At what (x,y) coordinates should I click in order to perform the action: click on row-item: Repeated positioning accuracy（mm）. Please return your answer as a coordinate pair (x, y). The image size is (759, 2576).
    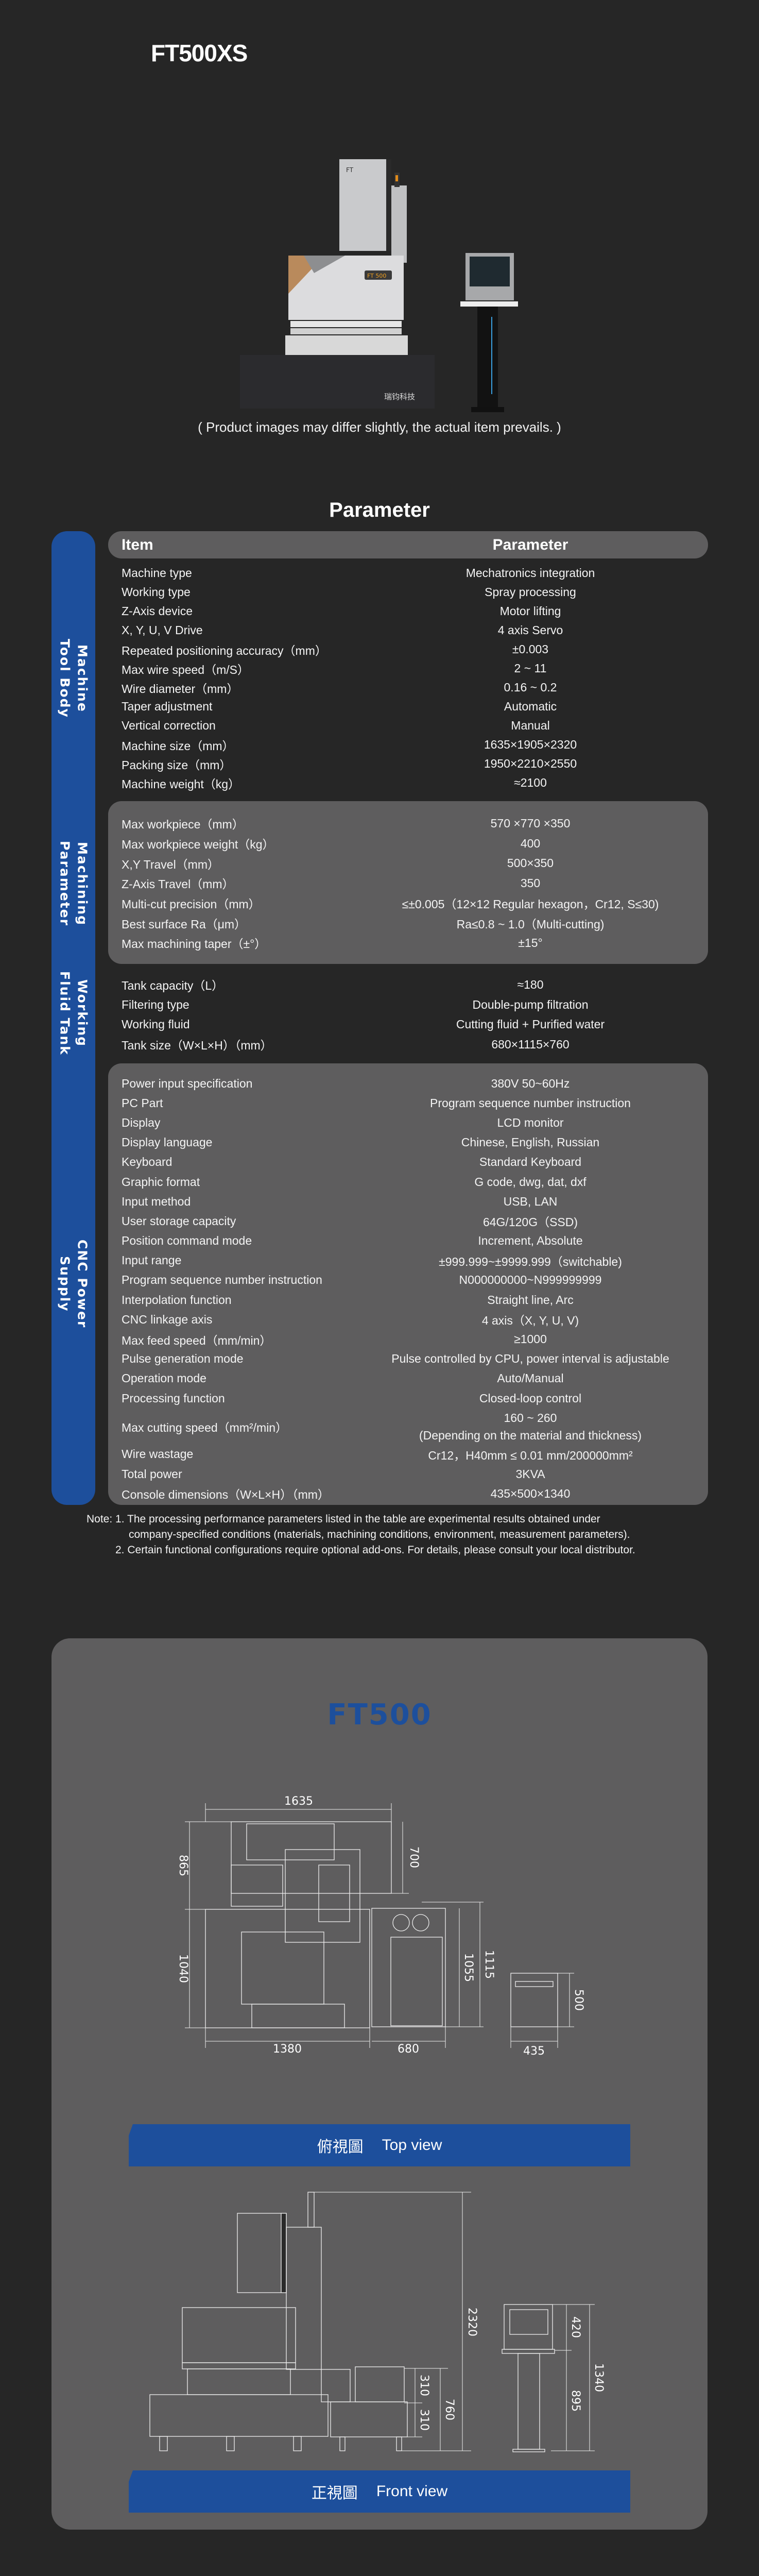
    Looking at the image, I should click on (225, 650).